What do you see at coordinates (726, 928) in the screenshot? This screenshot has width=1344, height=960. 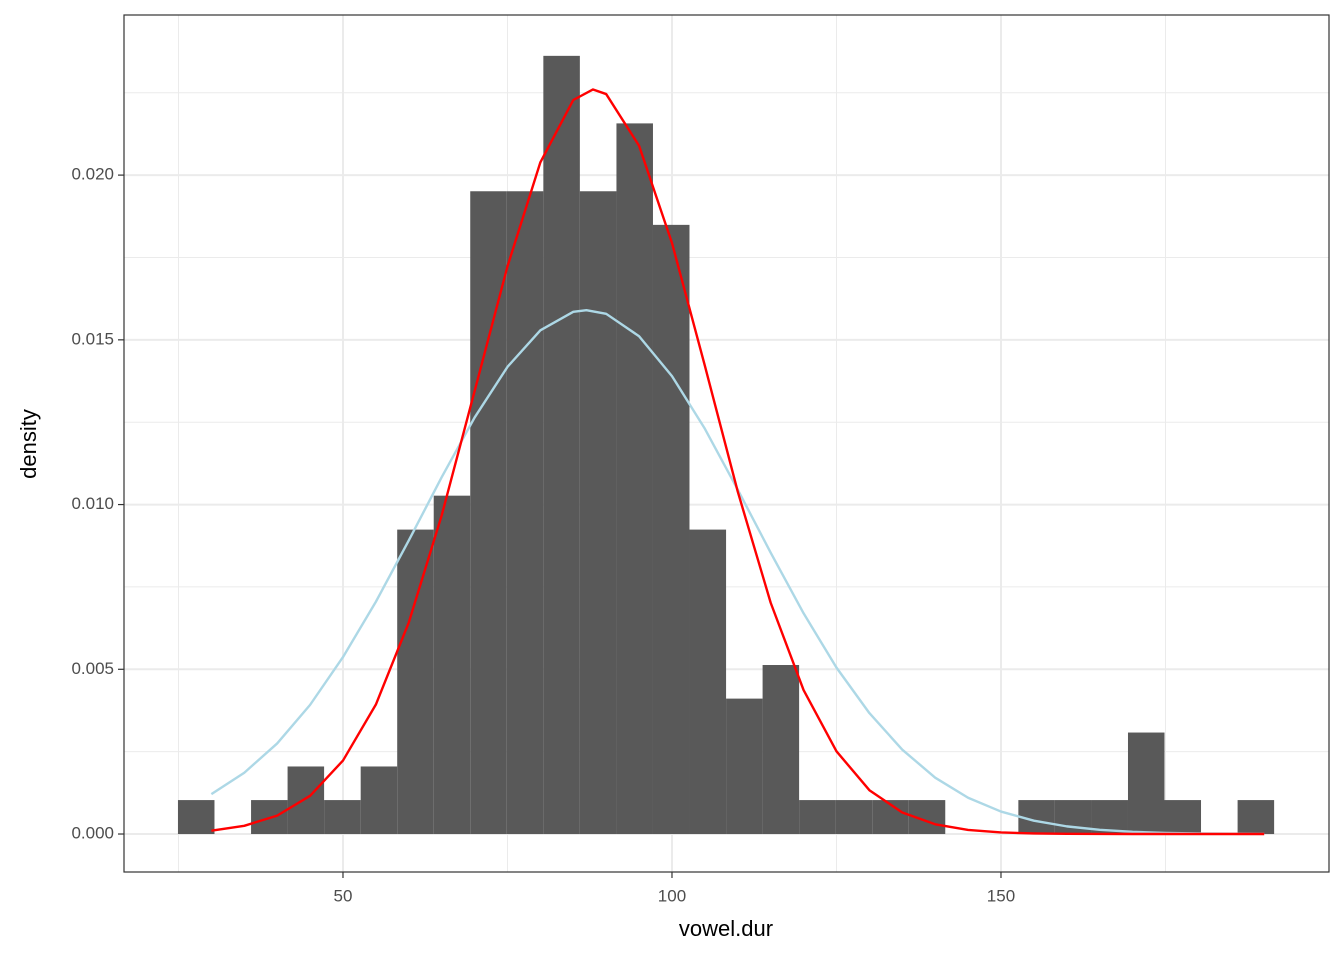 I see `x-axis-title: vowel.dur` at bounding box center [726, 928].